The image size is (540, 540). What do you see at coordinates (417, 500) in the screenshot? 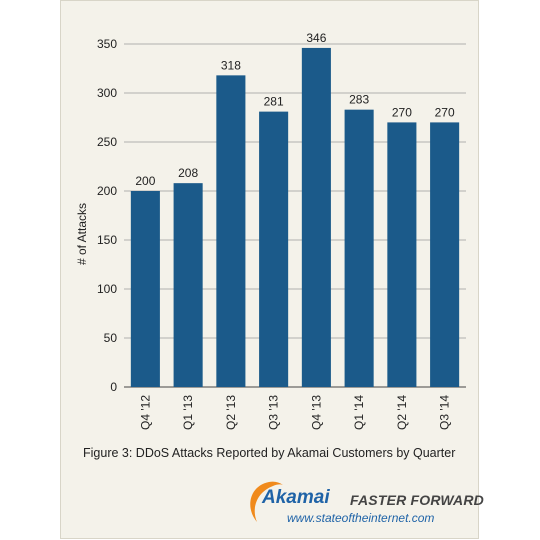
I see `tagline: FASTER FORWARD` at bounding box center [417, 500].